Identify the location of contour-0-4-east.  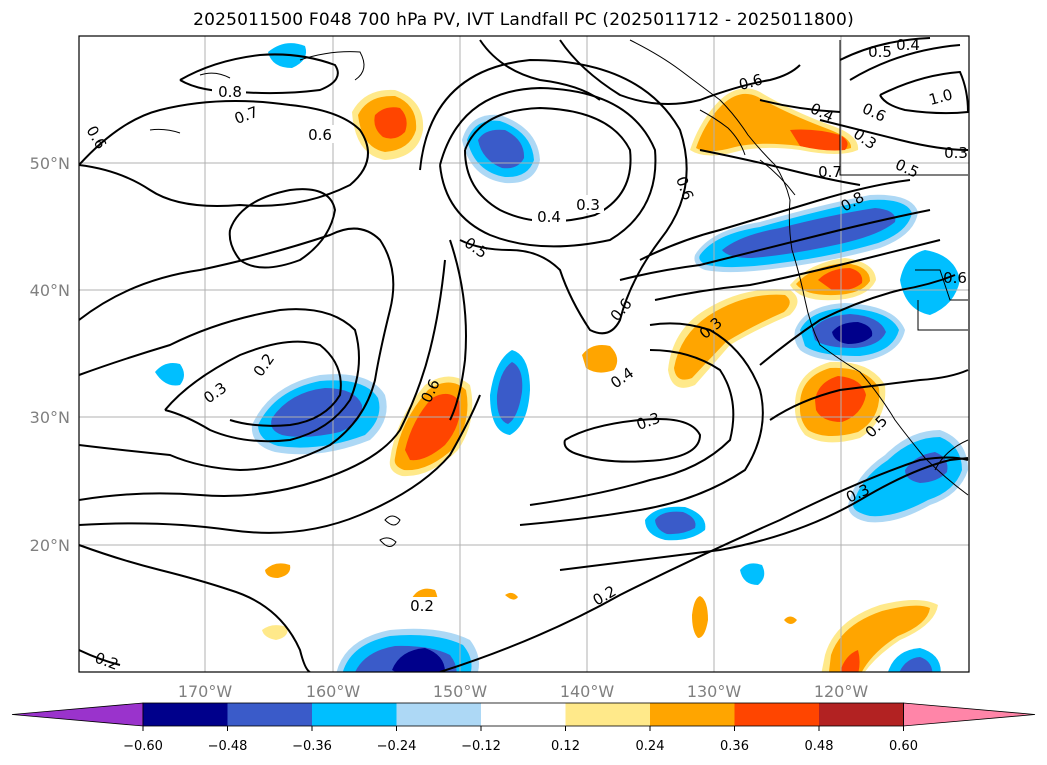
(775, 245).